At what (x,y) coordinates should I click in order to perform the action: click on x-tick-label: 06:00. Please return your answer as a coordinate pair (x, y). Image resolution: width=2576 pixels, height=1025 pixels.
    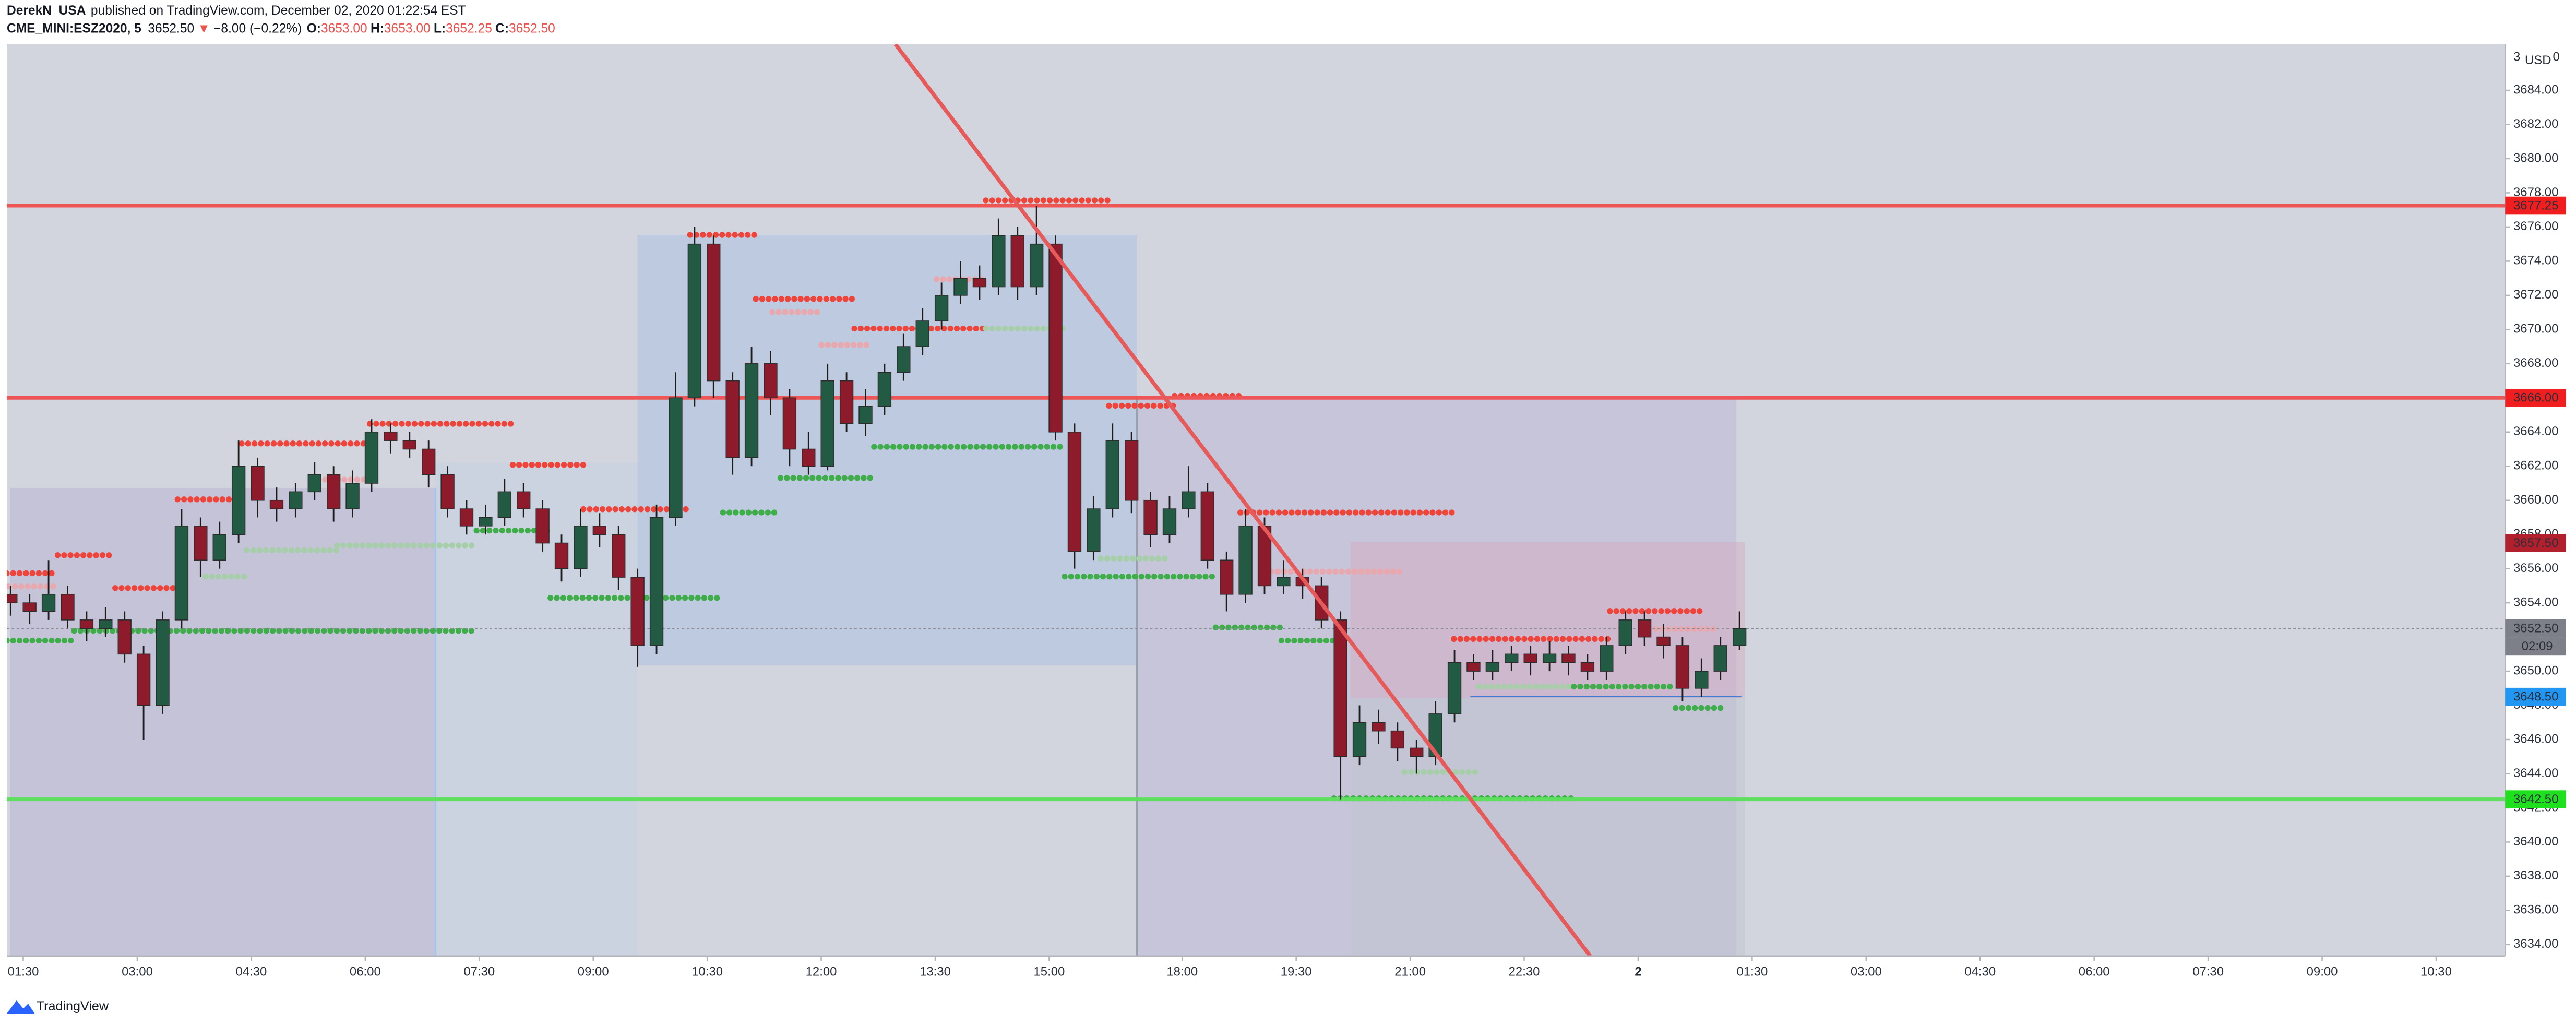
    Looking at the image, I should click on (2094, 972).